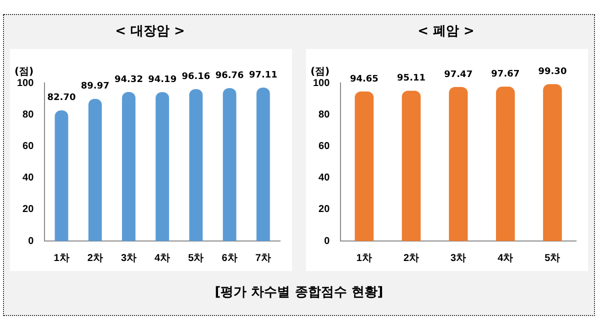  What do you see at coordinates (229, 75) in the screenshot?
I see `data-label: 96.76` at bounding box center [229, 75].